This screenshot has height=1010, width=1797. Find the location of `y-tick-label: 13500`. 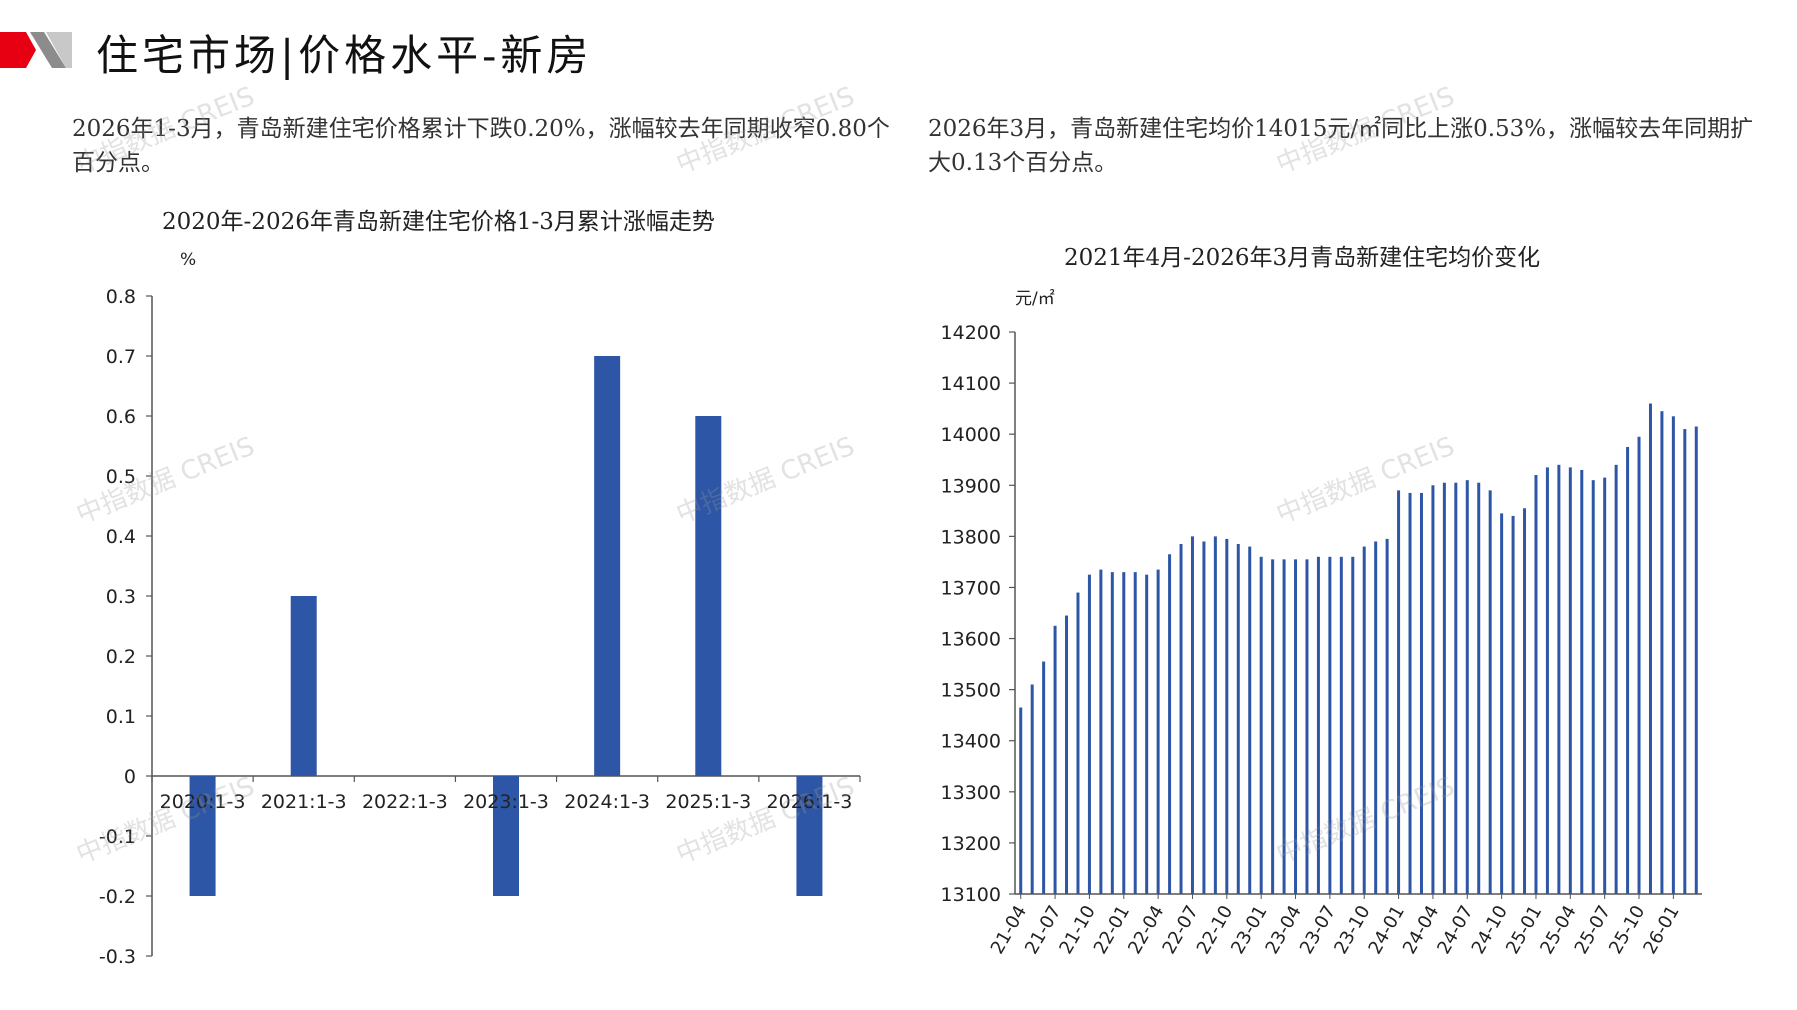

y-tick-label: 13500 is located at coordinates (971, 691).